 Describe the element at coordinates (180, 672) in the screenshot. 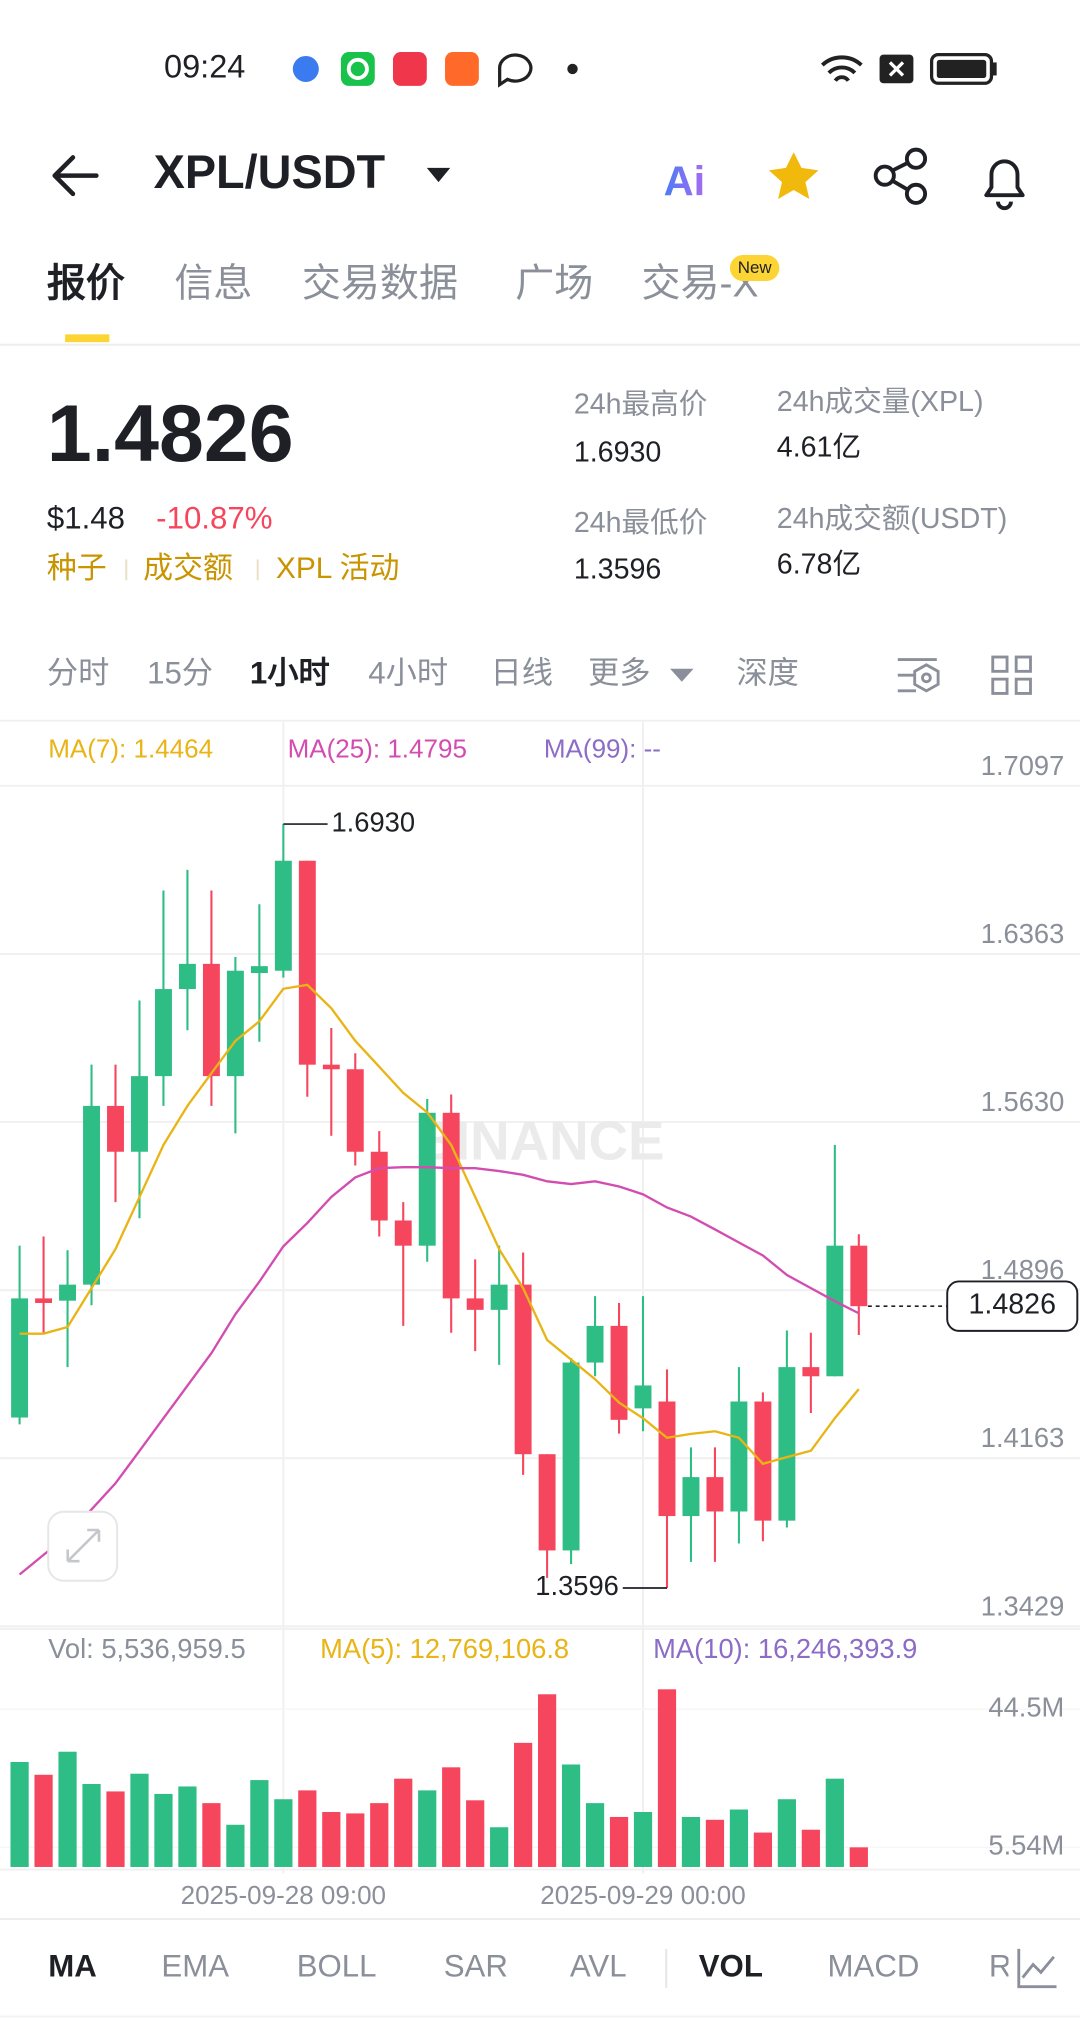

I see `interval: 15分` at that location.